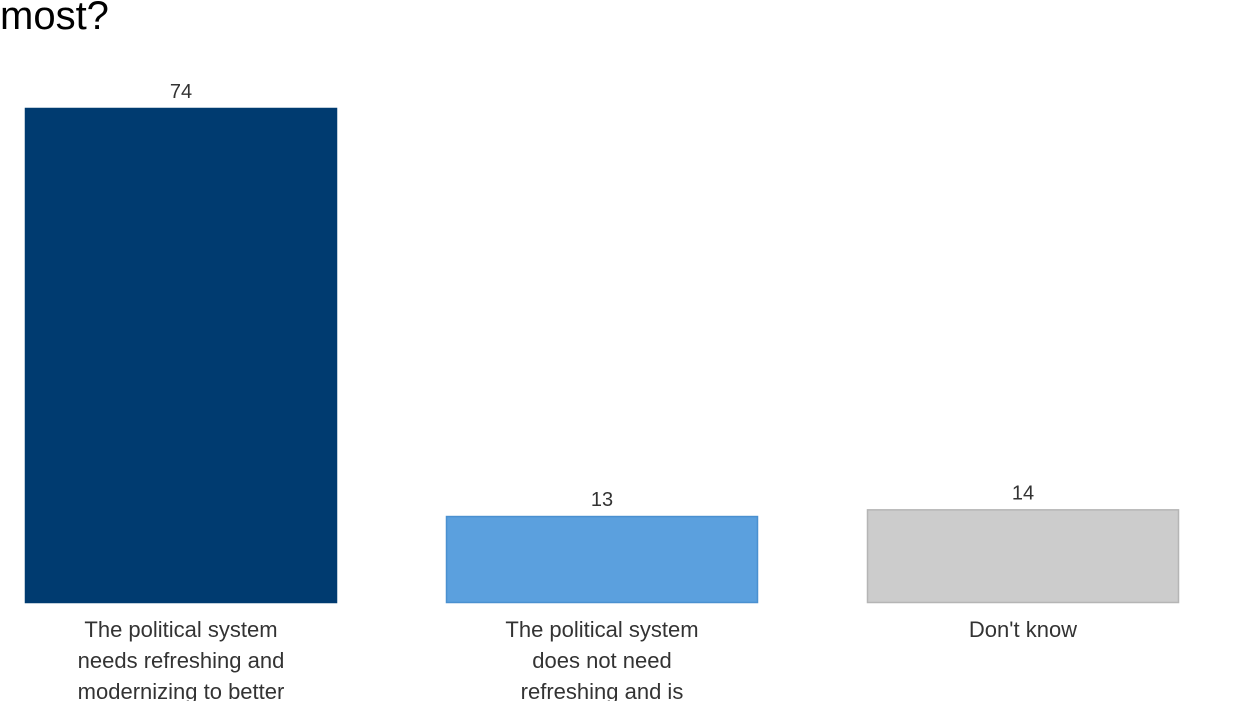  Describe the element at coordinates (602, 690) in the screenshot. I see `category-label: refreshing and is` at that location.